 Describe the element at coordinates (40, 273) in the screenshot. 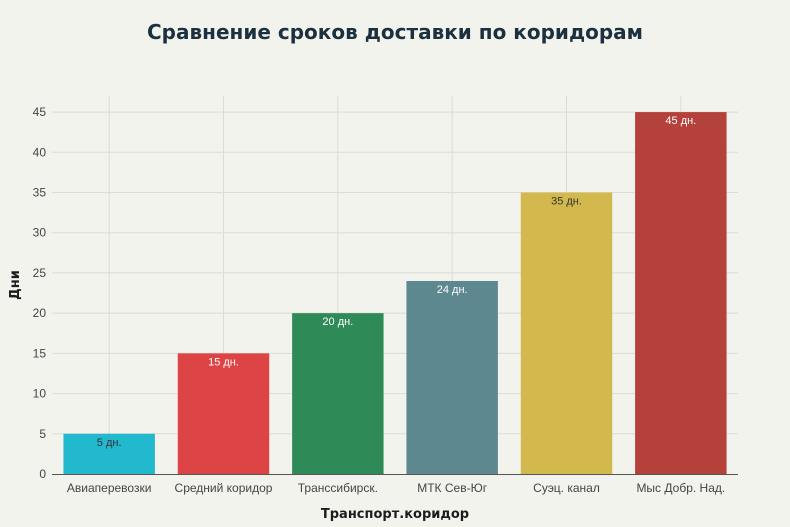

I see `y-tick-label: 25` at that location.